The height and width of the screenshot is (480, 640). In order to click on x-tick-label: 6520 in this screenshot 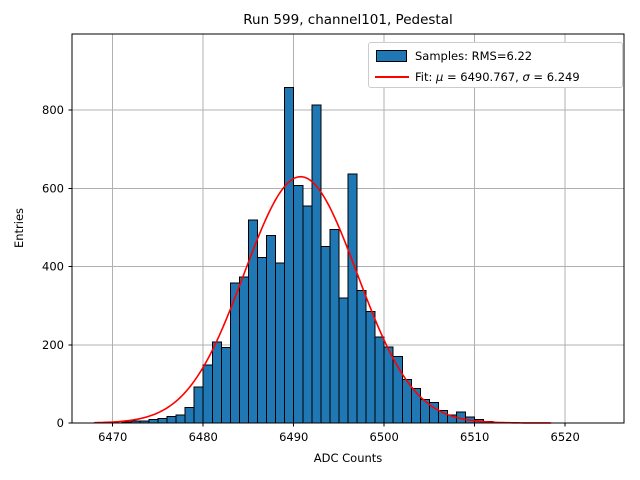, I will do `click(565, 437)`.